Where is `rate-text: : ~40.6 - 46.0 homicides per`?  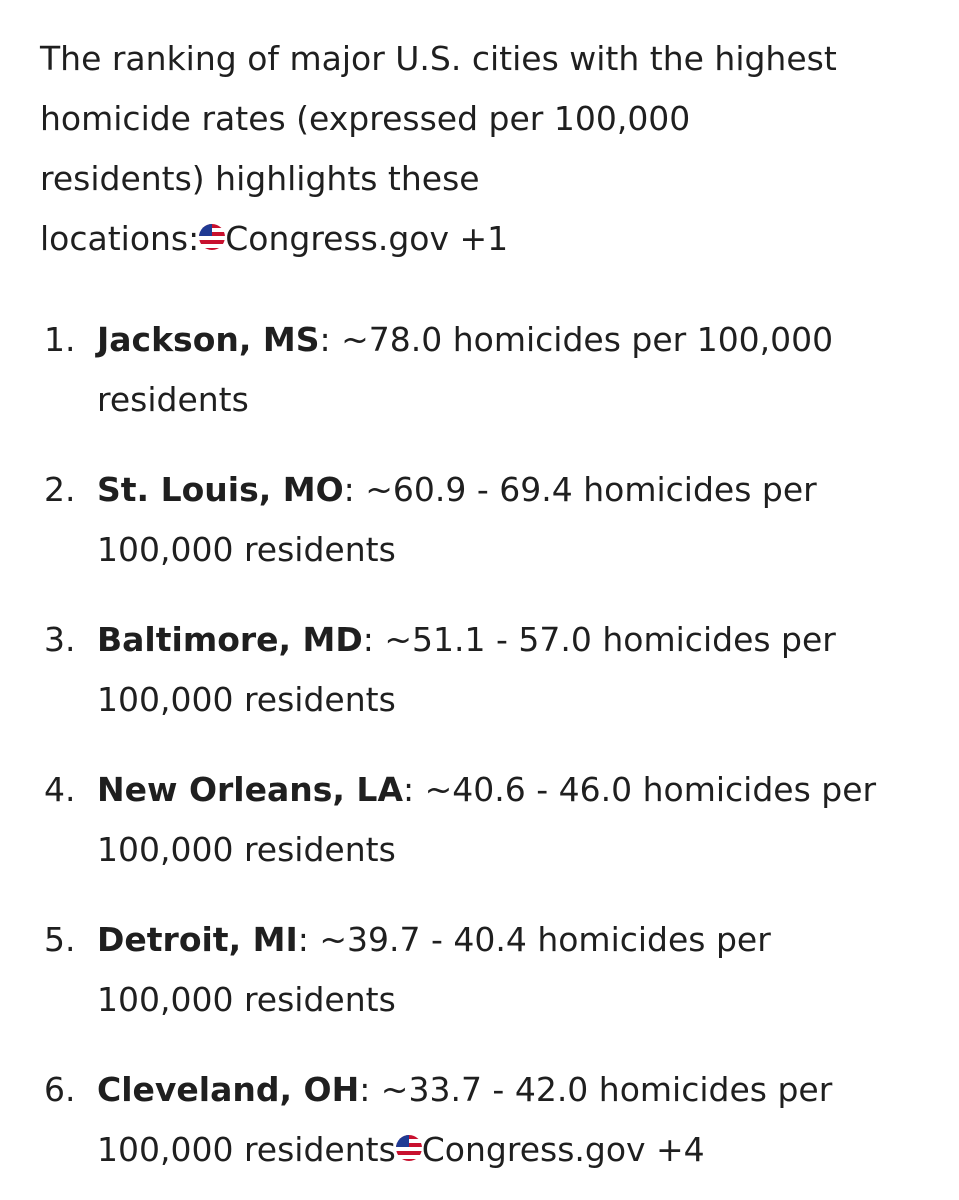
rate-text: : ~40.6 - 46.0 homicides per is located at coordinates (640, 789).